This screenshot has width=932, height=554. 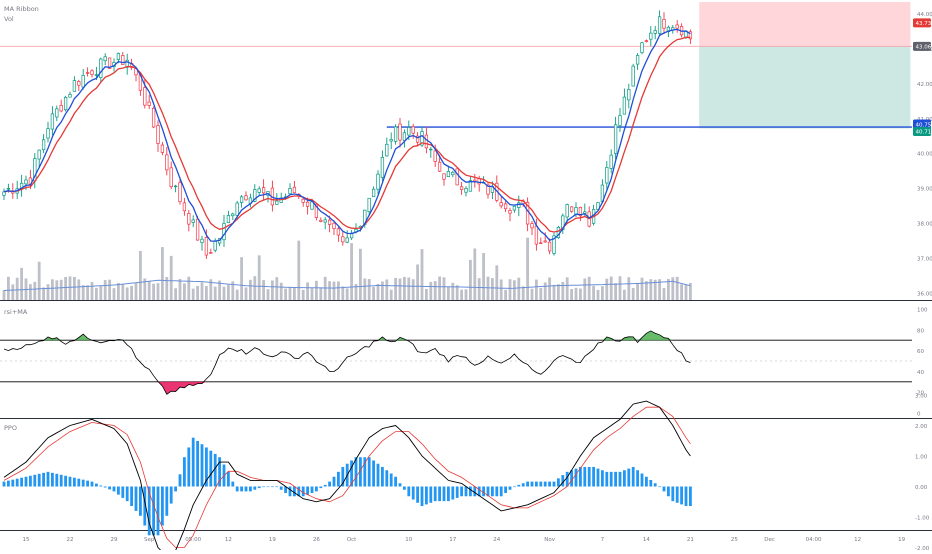 What do you see at coordinates (804, 24) in the screenshot?
I see `stop-loss-zone` at bounding box center [804, 24].